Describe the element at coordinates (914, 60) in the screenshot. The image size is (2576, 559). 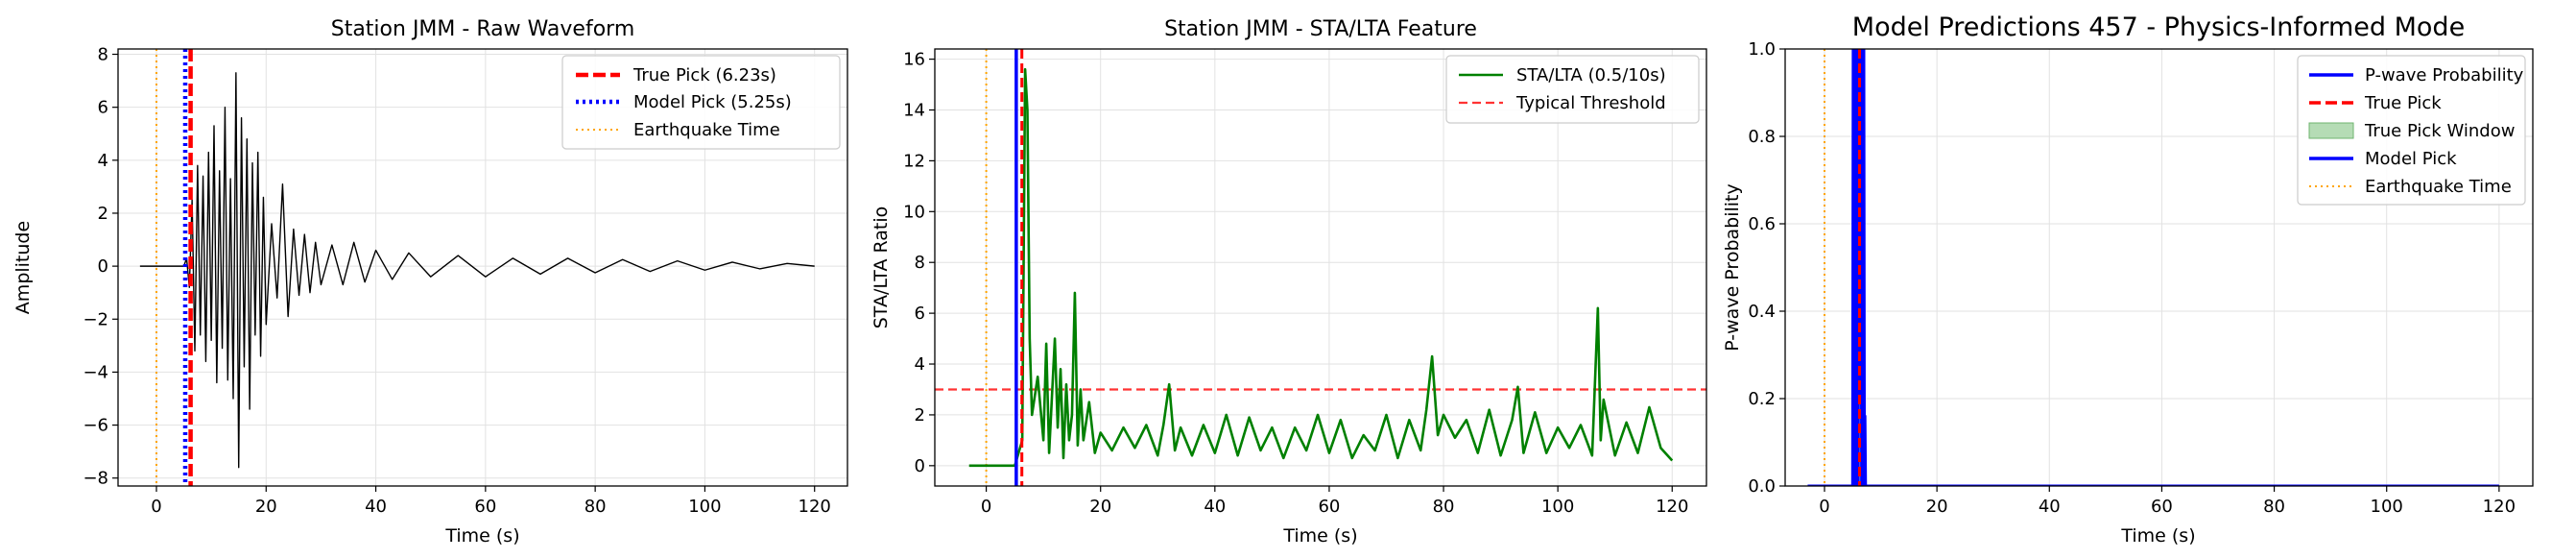
I see `y-tick-label: 16` at that location.